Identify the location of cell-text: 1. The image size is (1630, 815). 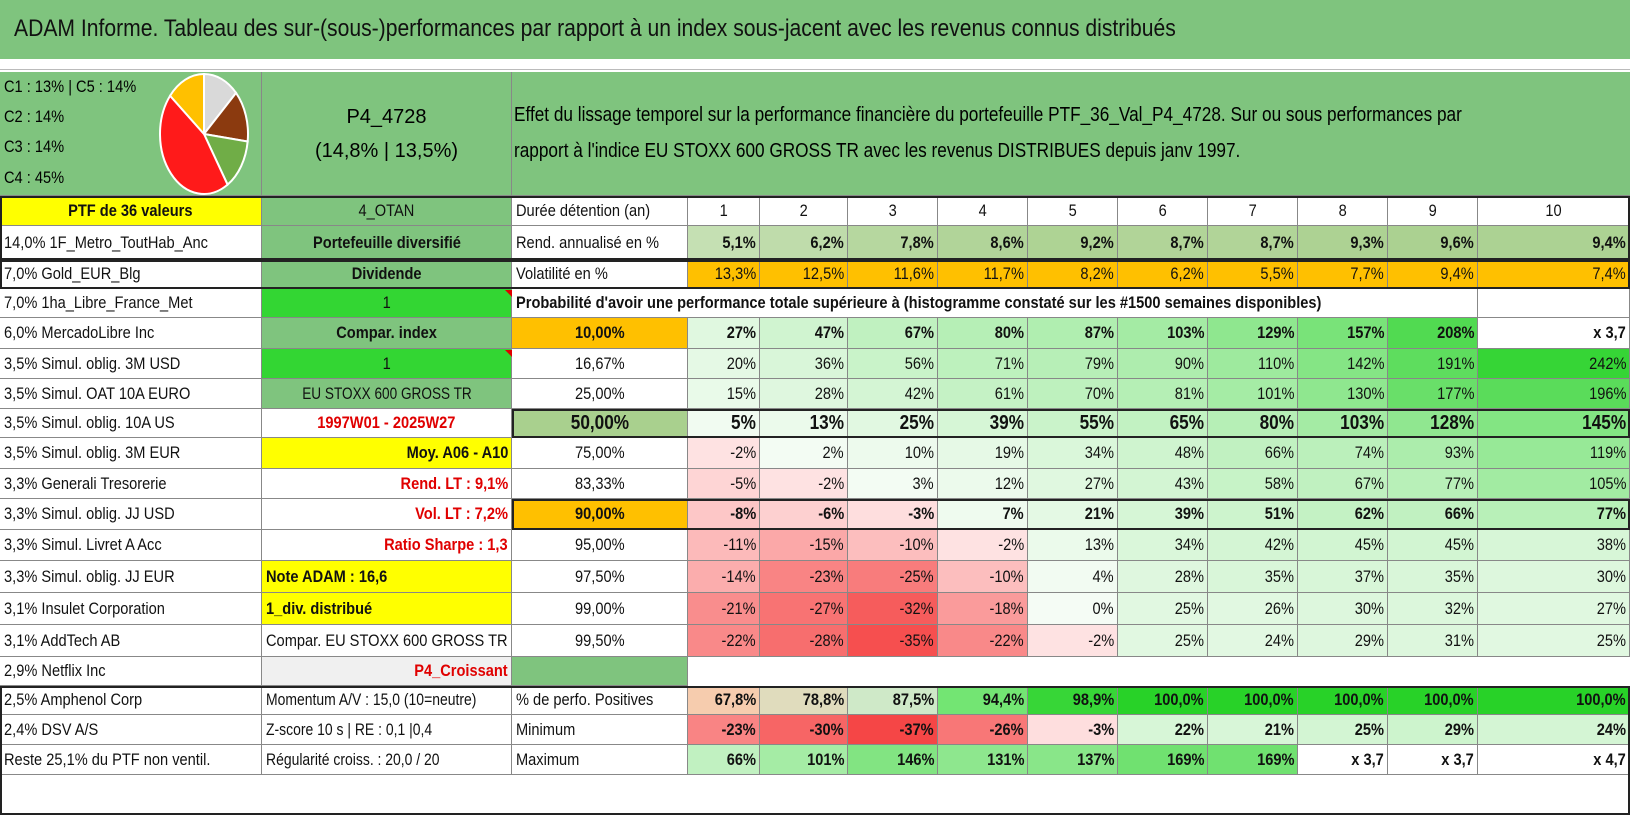
(386, 302).